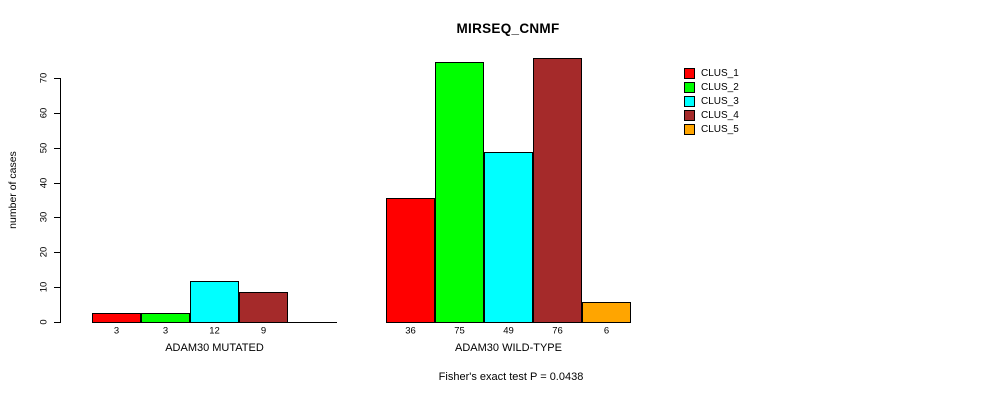  I want to click on bar-value-label: 6, so click(606, 331).